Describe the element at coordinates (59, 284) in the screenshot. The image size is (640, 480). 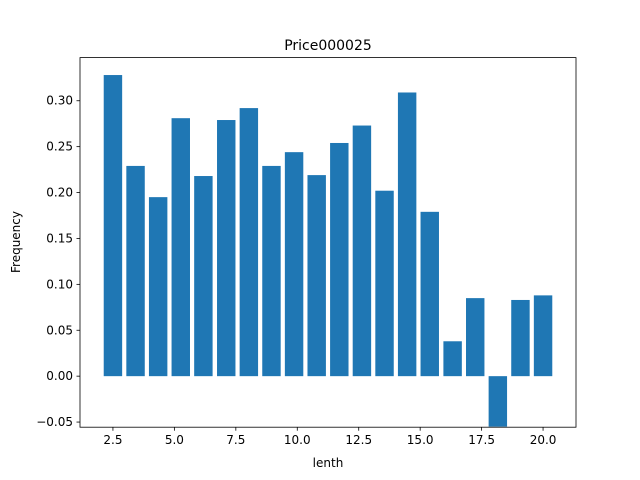
I see `y-tick-label: 0.10` at that location.